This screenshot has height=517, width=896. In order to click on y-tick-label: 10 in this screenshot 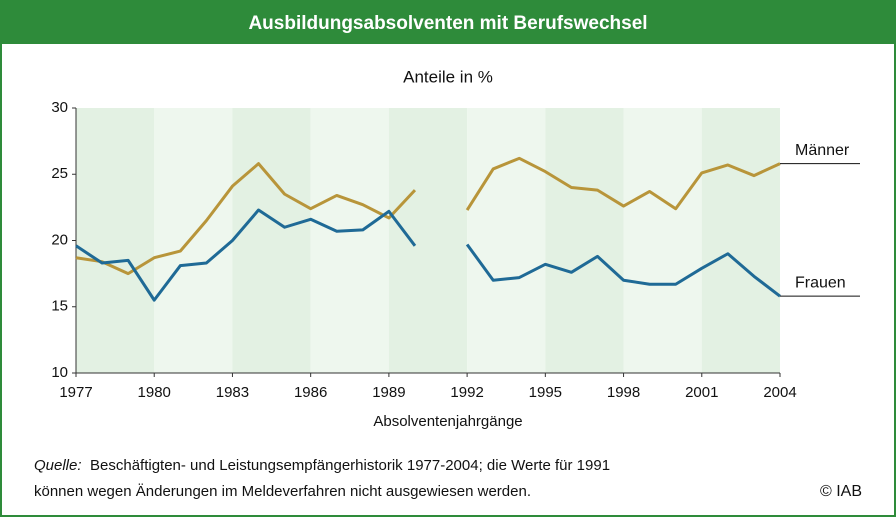, I will do `click(59, 372)`.